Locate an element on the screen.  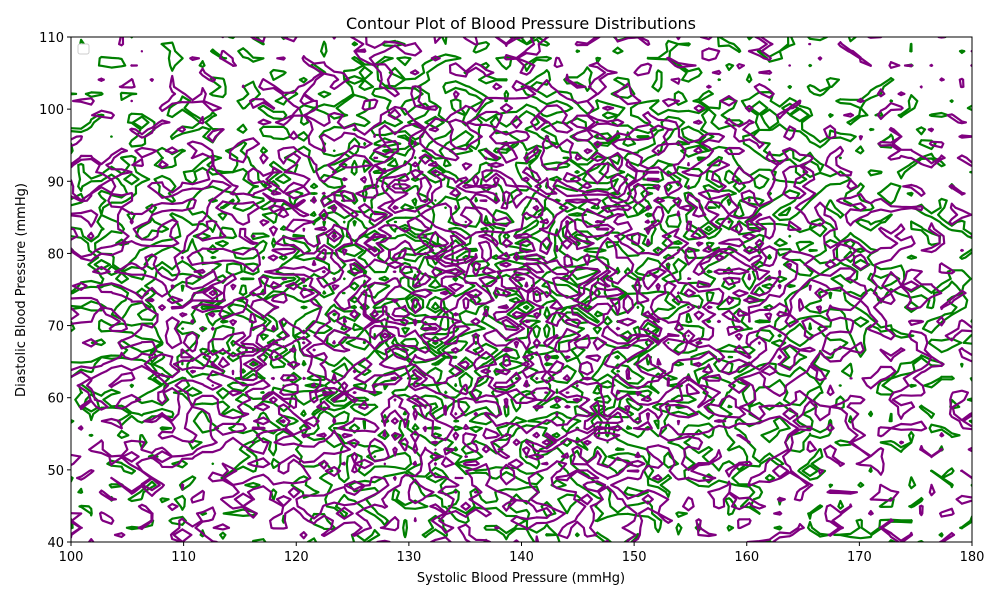
x-axis: 100 110 120 130 140 150 160 170 180 is located at coordinates (522, 553).